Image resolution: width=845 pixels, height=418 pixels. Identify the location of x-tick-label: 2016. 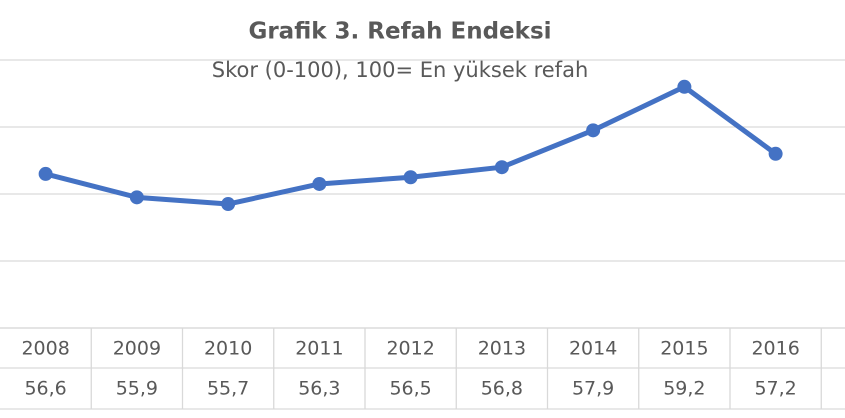
(775, 349).